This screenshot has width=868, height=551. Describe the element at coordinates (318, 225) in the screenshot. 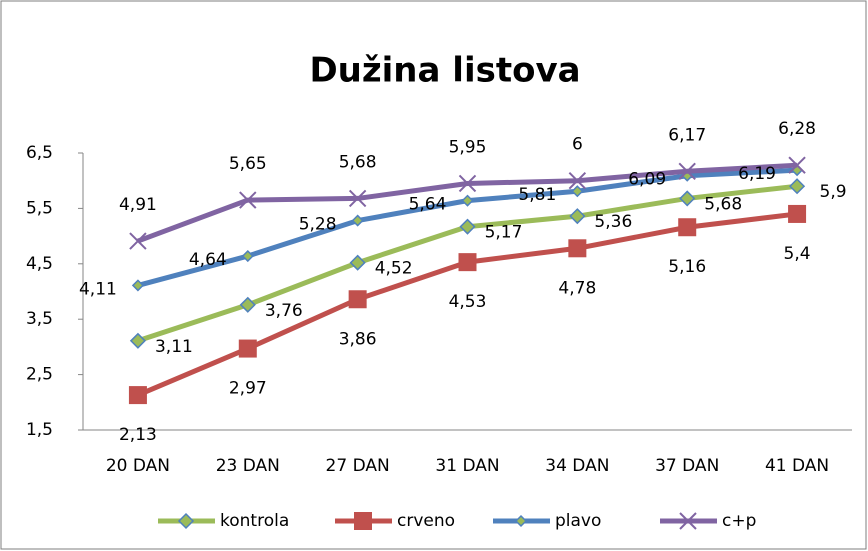

I see `data-label: 5,28` at that location.